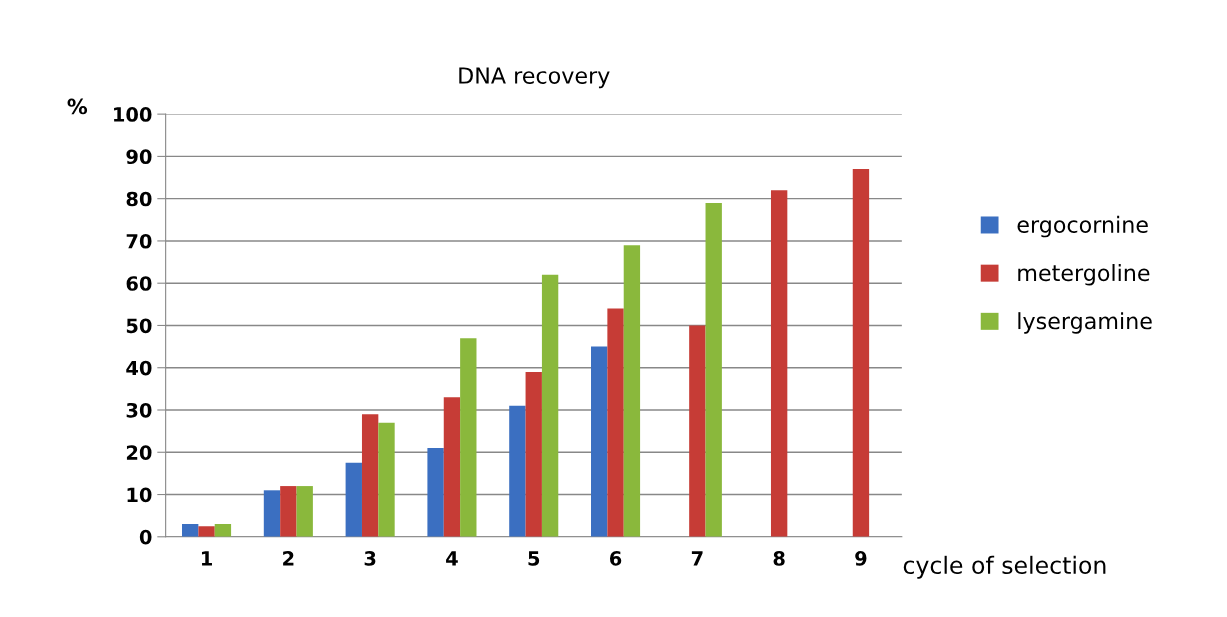 This screenshot has height=617, width=1227. What do you see at coordinates (139, 368) in the screenshot?
I see `y-tick-label: 40` at bounding box center [139, 368].